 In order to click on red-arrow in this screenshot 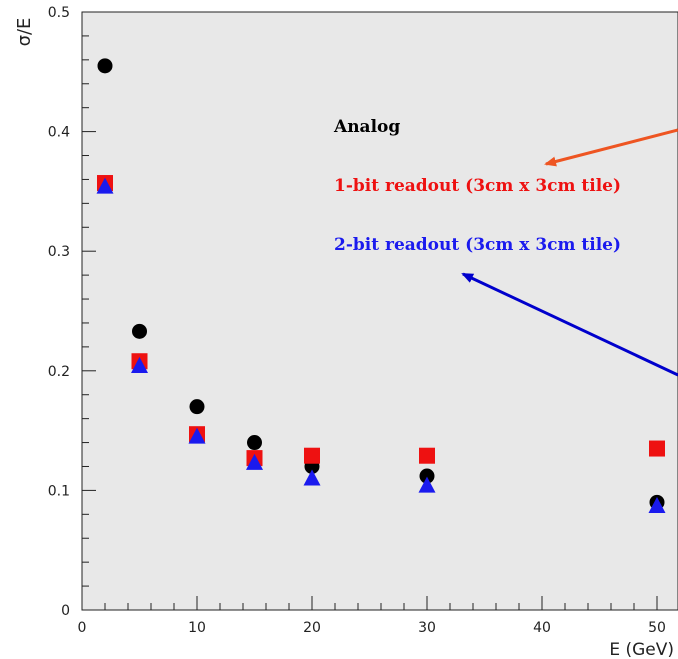, I will do `click(611, 147)`.